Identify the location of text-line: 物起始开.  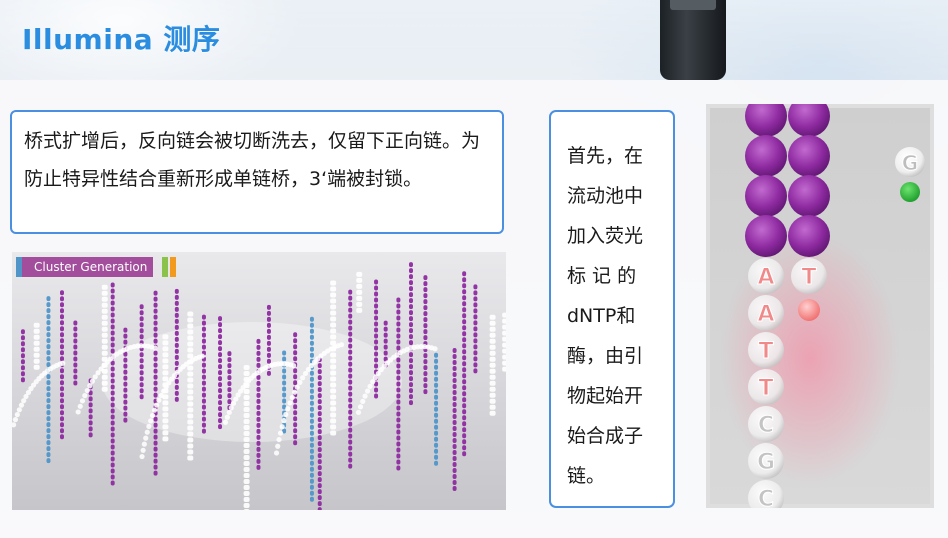
(605, 396).